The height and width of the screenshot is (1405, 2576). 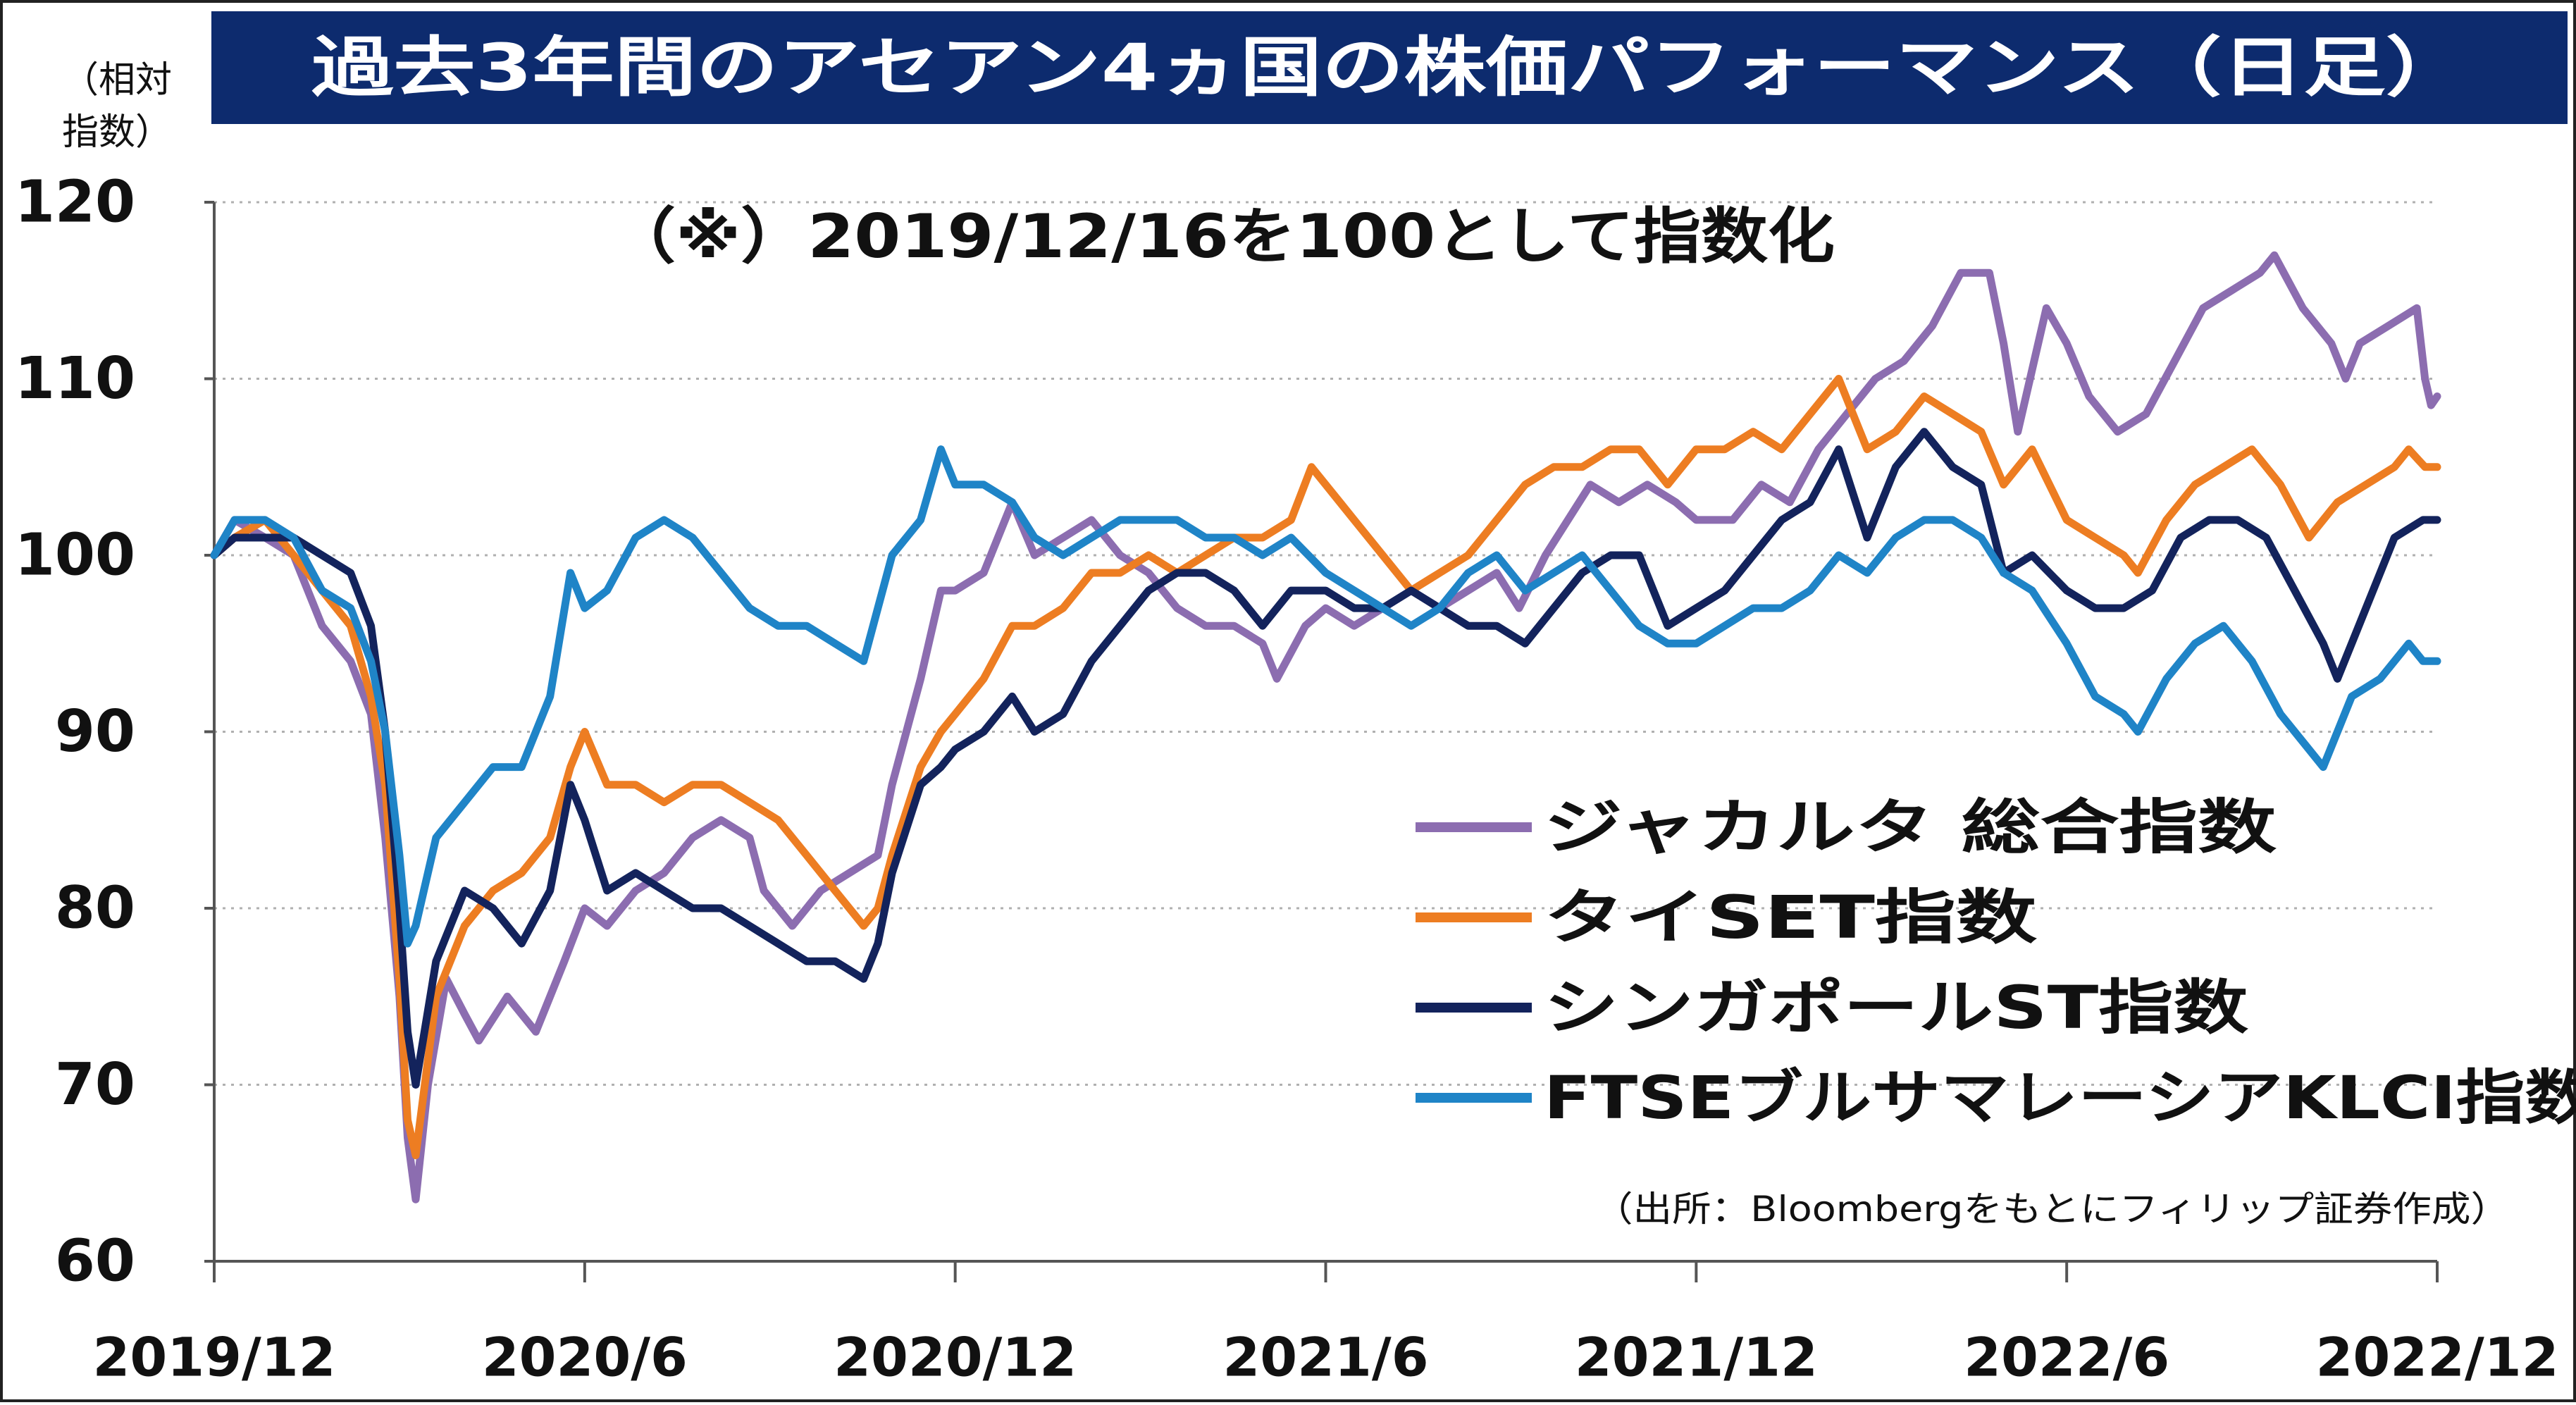 I want to click on chart-subtitle: （※）2019/12/16を100として指数化, so click(x=1222, y=237).